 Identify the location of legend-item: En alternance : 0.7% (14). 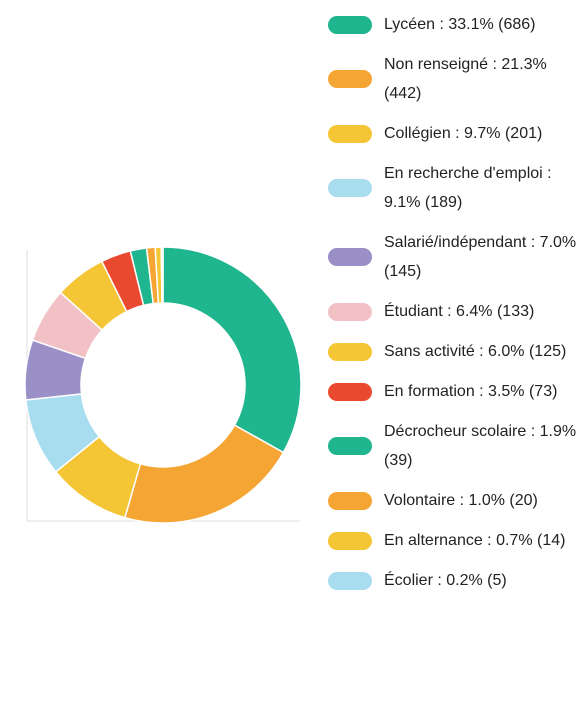
(456, 540).